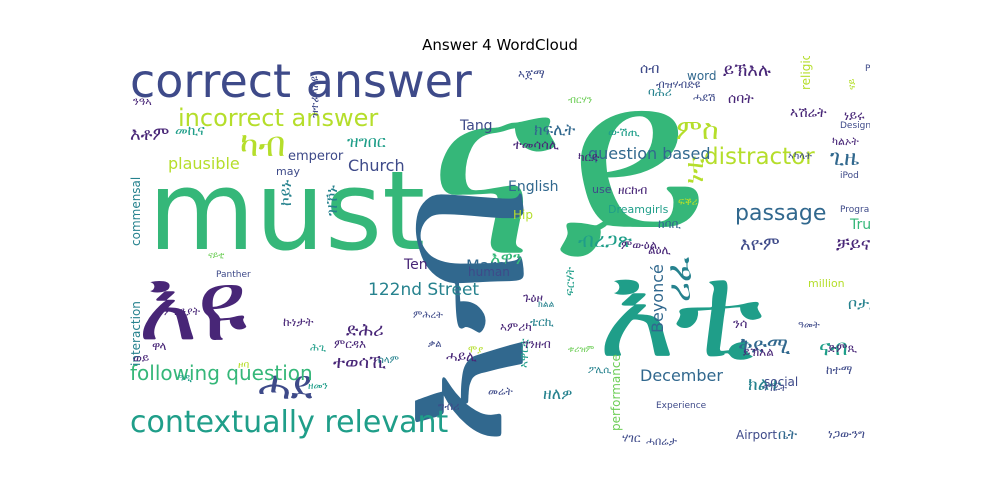  I want to click on cloud-word: ቴርኪ, so click(542, 322).